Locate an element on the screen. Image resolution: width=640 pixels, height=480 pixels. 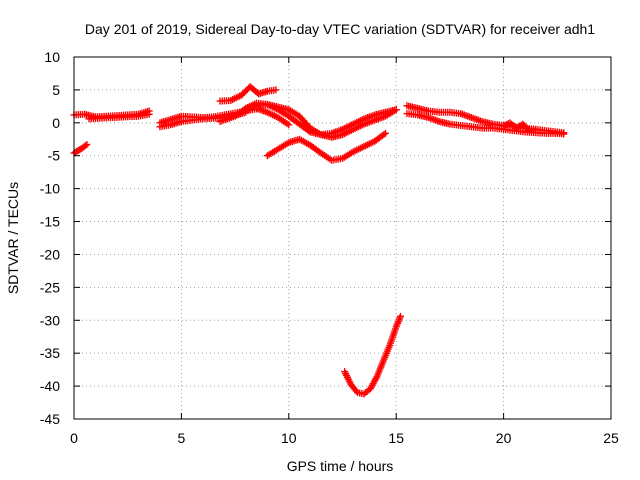
y-tick-label: -10 is located at coordinates (50, 189).